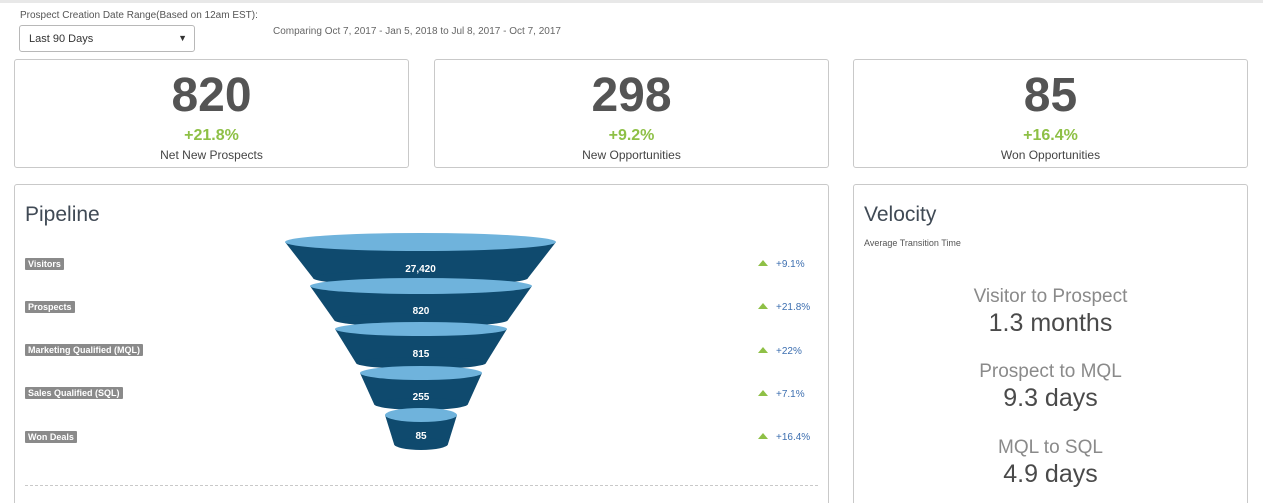 The height and width of the screenshot is (503, 1263). I want to click on velocity-item-visitor-to-prospect: Visitor to Prospect 1.3 months, so click(1050, 312).